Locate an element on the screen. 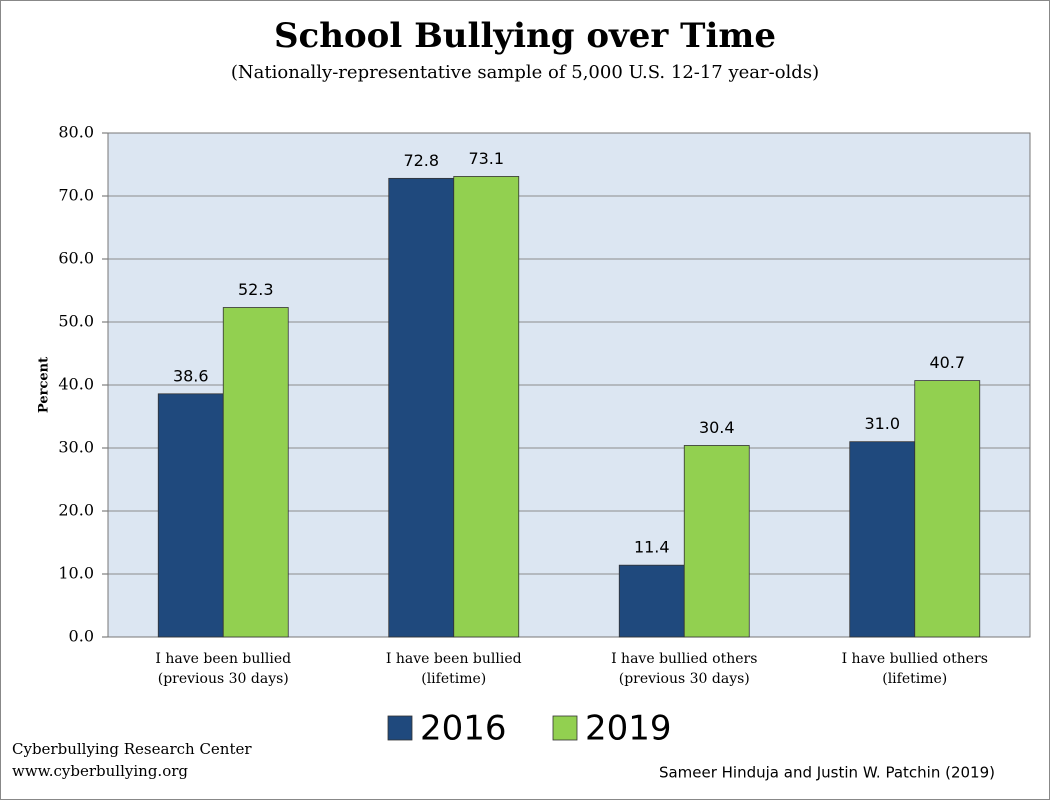 The width and height of the screenshot is (1050, 800). footer-left: www.cyberbullying.org is located at coordinates (100, 771).